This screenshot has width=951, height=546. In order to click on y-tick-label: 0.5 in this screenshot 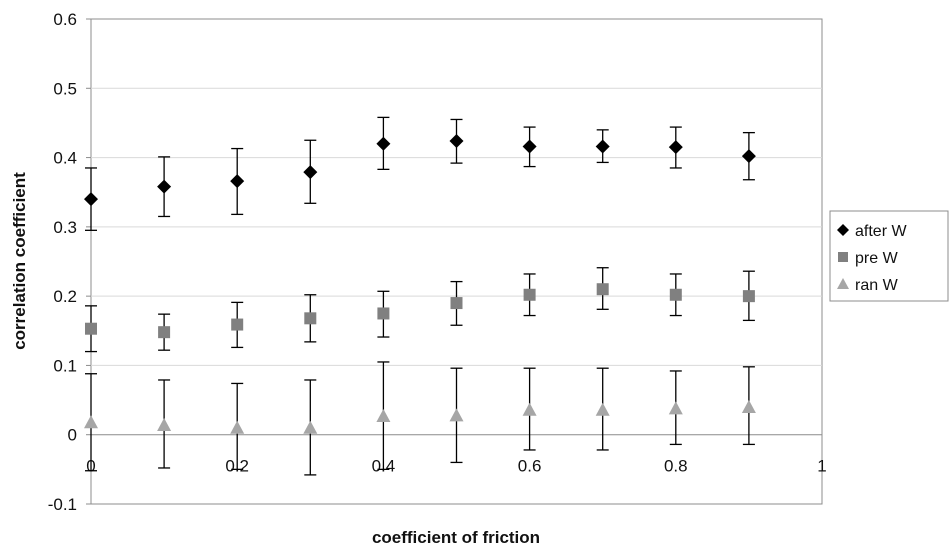, I will do `click(65, 88)`.